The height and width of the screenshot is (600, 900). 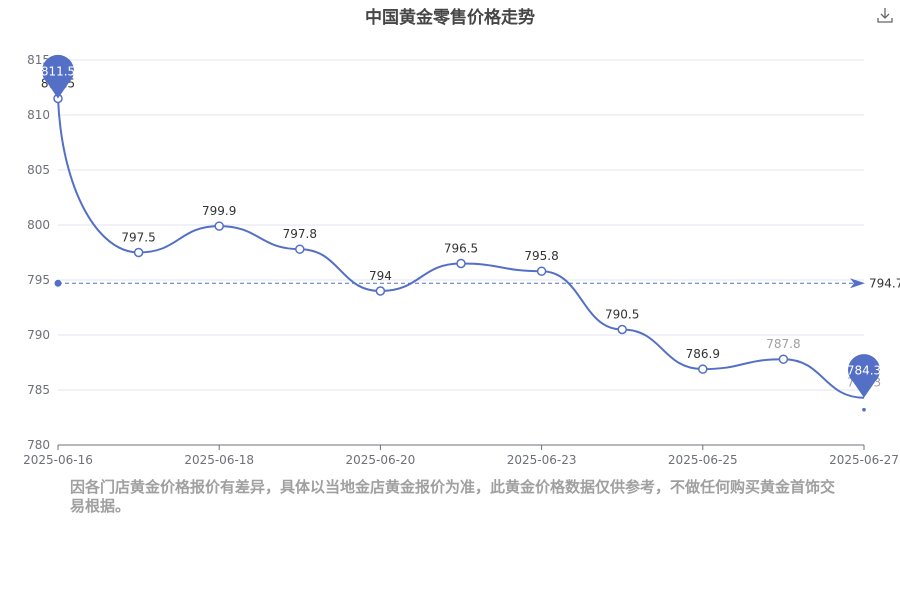 I want to click on y-tick-label: 790, so click(x=38, y=335).